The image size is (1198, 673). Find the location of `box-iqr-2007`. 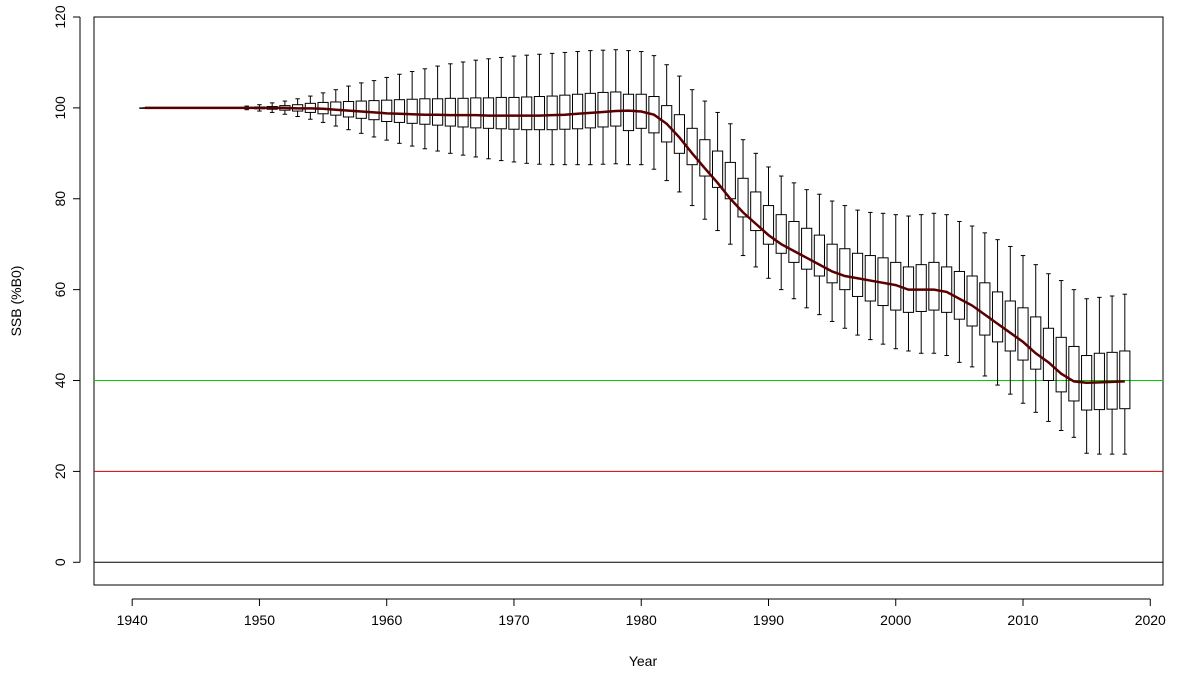

box-iqr-2007 is located at coordinates (985, 309).